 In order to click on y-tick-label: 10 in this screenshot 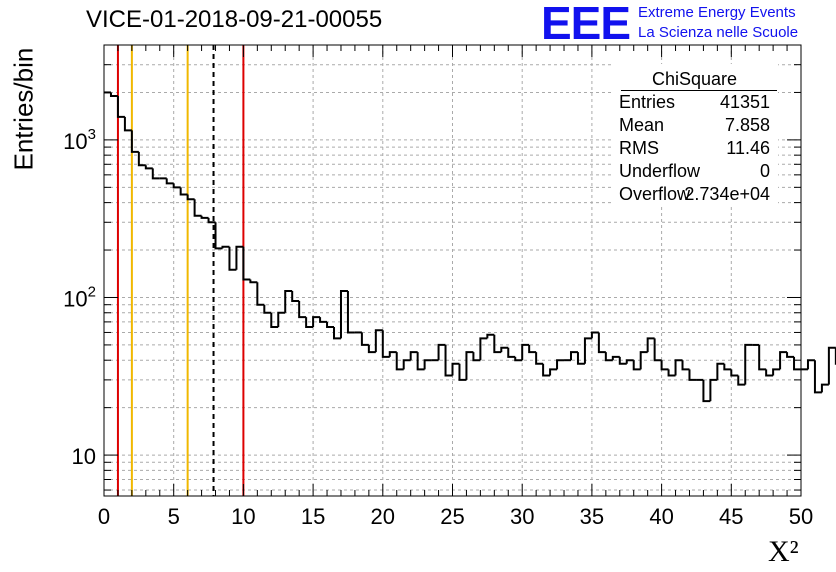, I will do `click(84, 456)`.